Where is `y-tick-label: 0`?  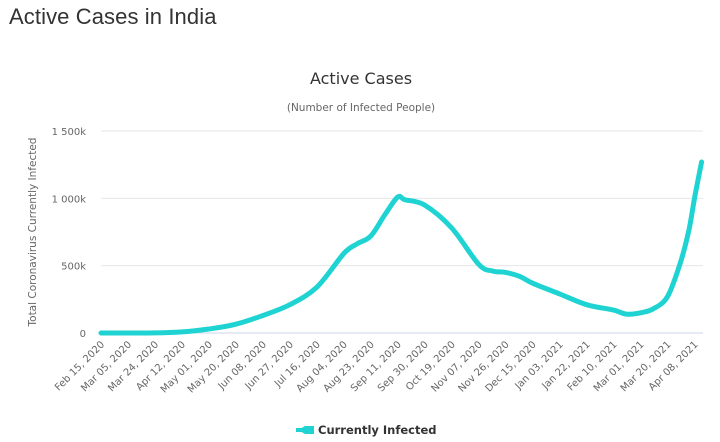
y-tick-label: 0 is located at coordinates (83, 334).